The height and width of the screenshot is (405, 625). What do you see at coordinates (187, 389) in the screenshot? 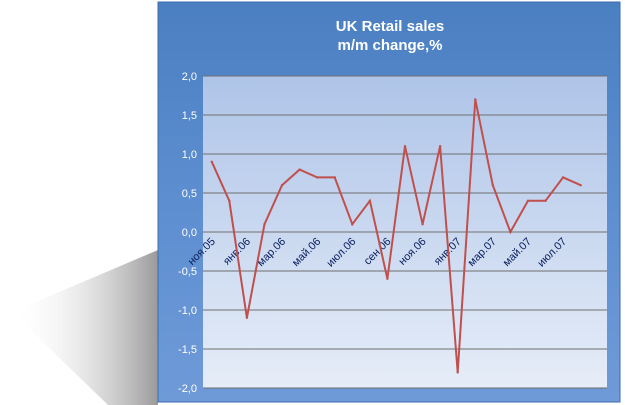
I see `y-tick-label: -2,0` at bounding box center [187, 389].